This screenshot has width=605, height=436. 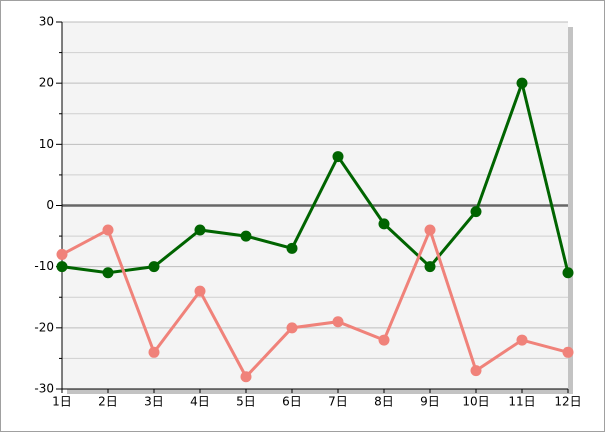 What do you see at coordinates (292, 402) in the screenshot?
I see `x-tick-label: 6日` at bounding box center [292, 402].